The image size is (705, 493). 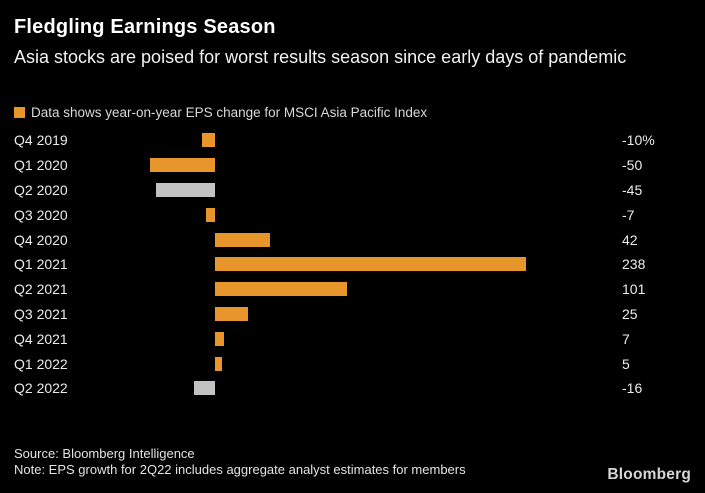 I want to click on value-label: -45, so click(x=632, y=189).